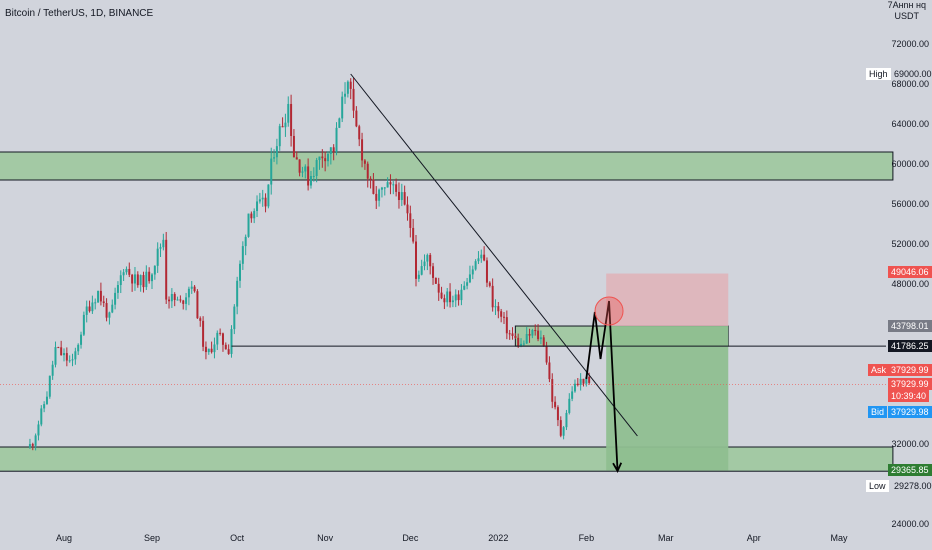 This screenshot has height=550, width=932. Describe the element at coordinates (666, 538) in the screenshot. I see `x-tick-label: Mar` at that location.